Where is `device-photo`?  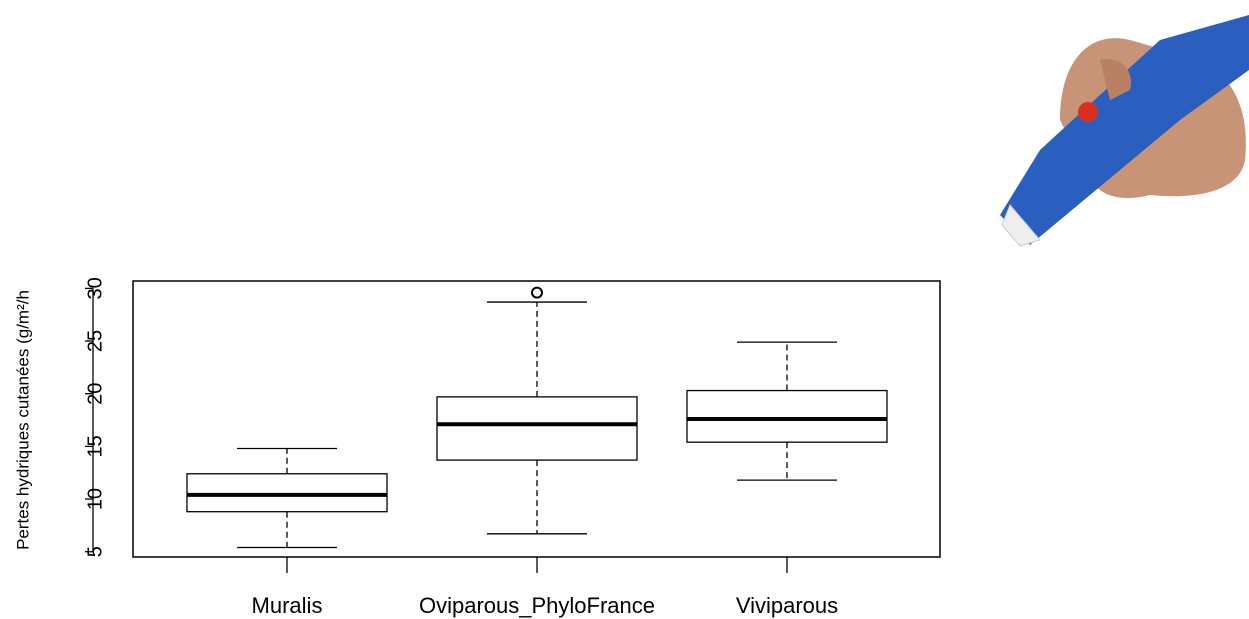 device-photo is located at coordinates (1124, 131).